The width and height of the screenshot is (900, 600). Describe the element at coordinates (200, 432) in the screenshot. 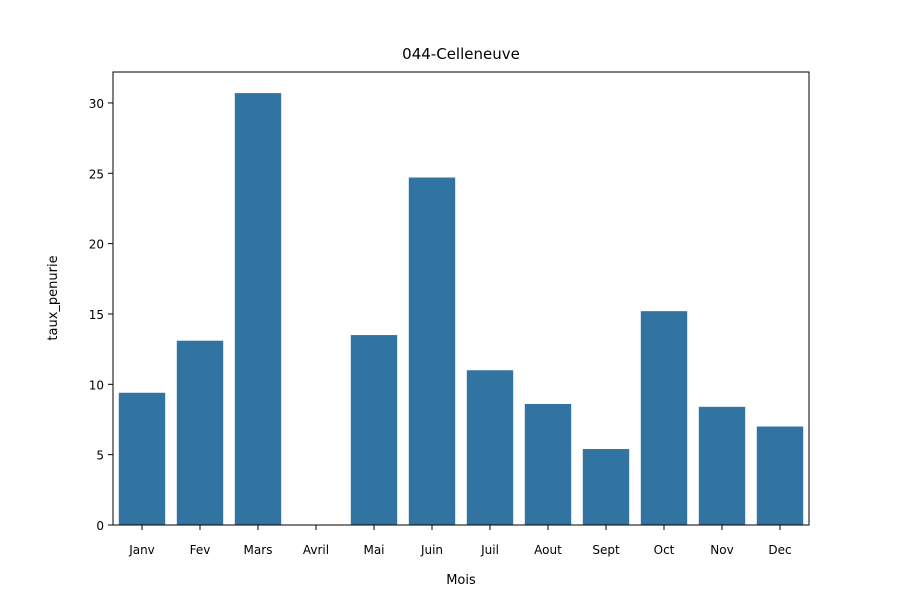

I see `bar-fev` at that location.